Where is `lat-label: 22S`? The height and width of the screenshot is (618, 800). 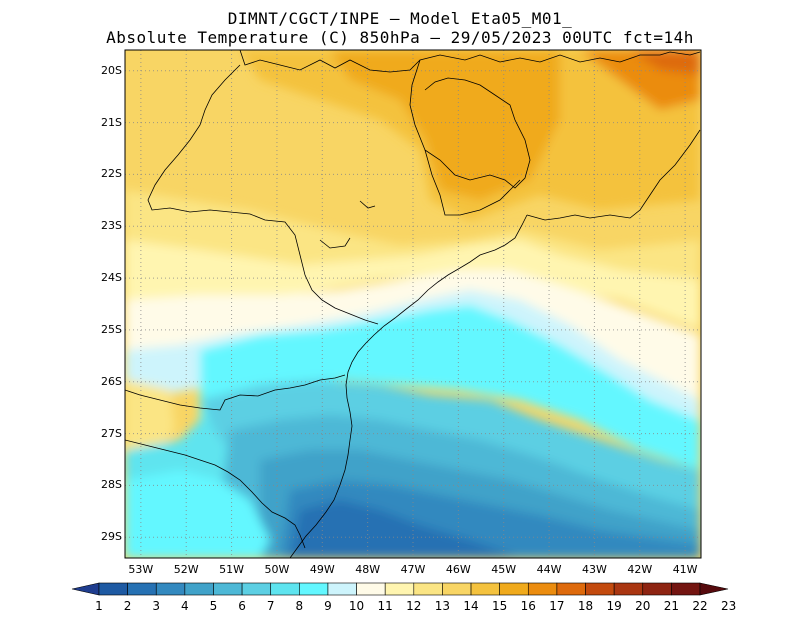
lat-label: 22S is located at coordinates (111, 174).